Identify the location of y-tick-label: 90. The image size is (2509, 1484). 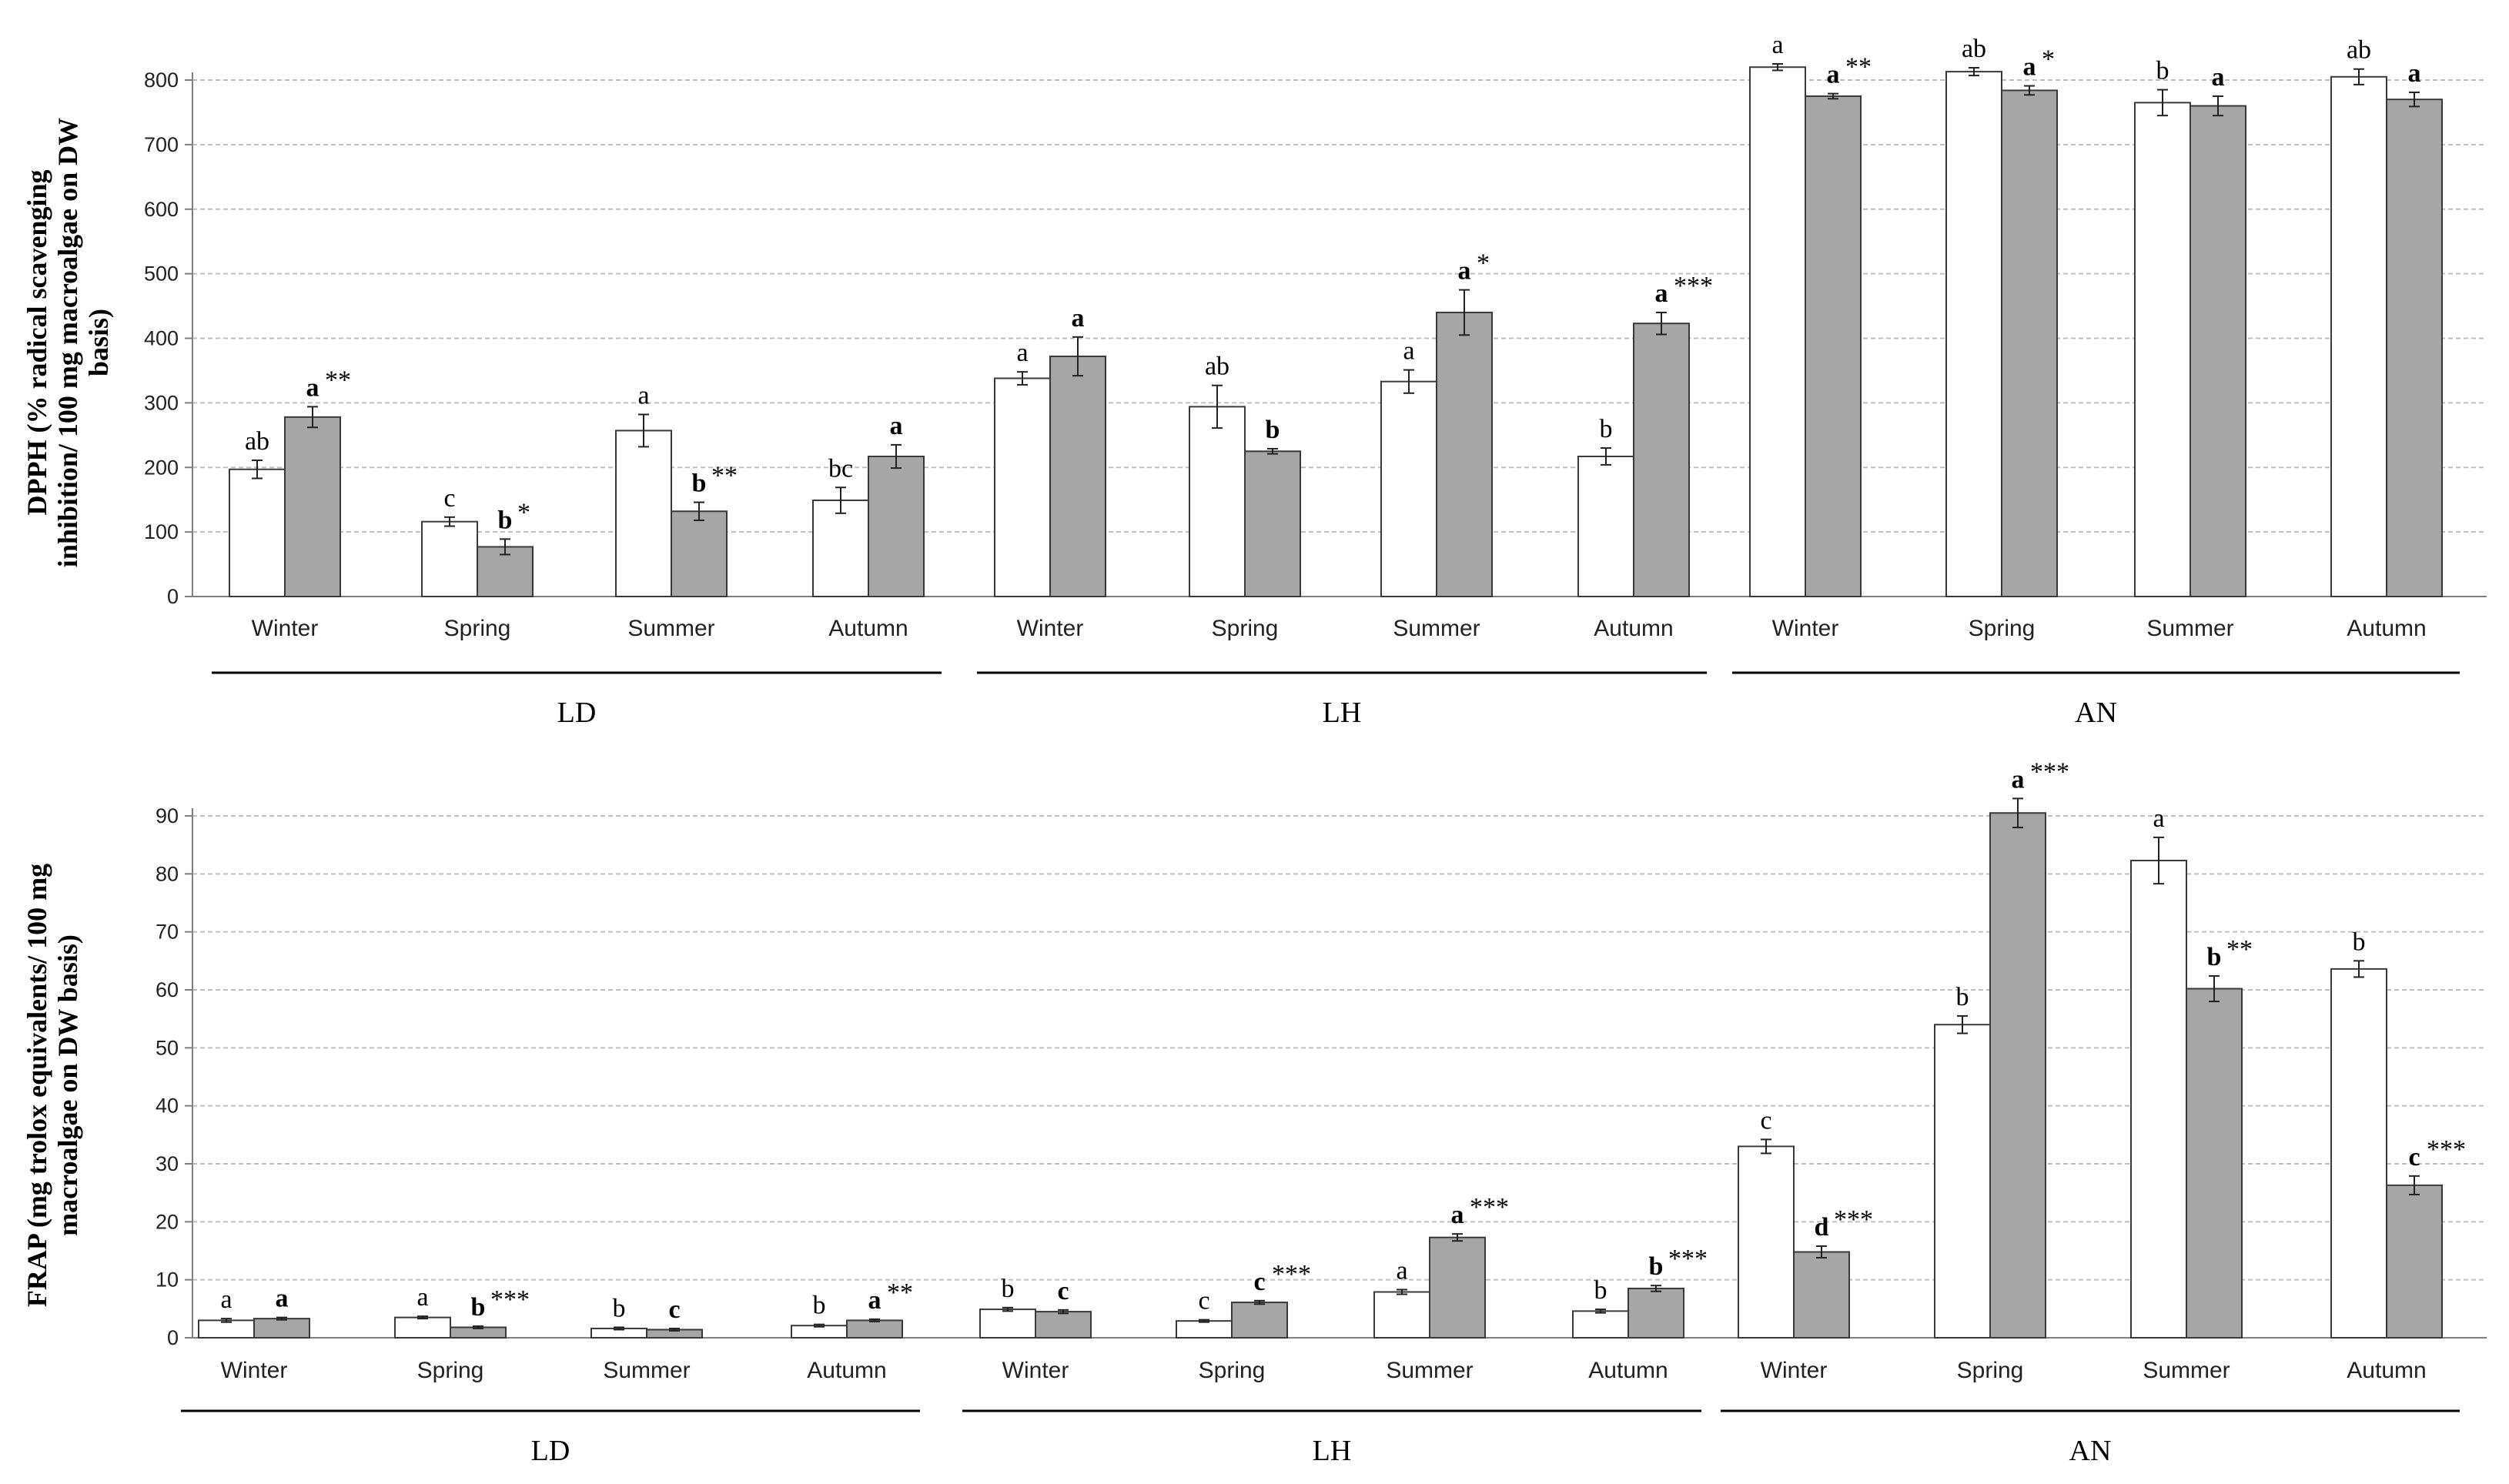
(167, 815).